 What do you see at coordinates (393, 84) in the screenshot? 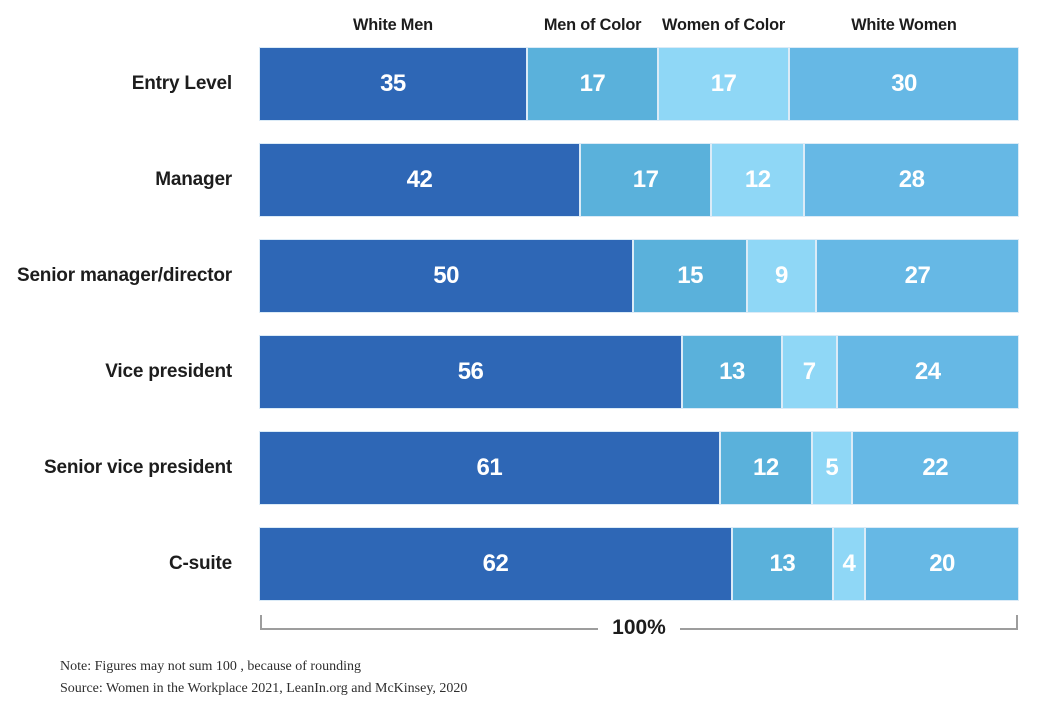
I see `bar-segment-white-men: 35` at bounding box center [393, 84].